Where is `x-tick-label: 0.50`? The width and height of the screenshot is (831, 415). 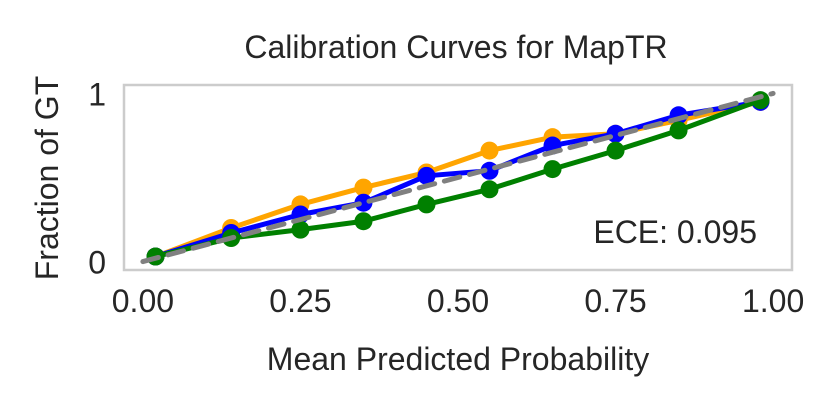
x-tick-label: 0.50 is located at coordinates (458, 301).